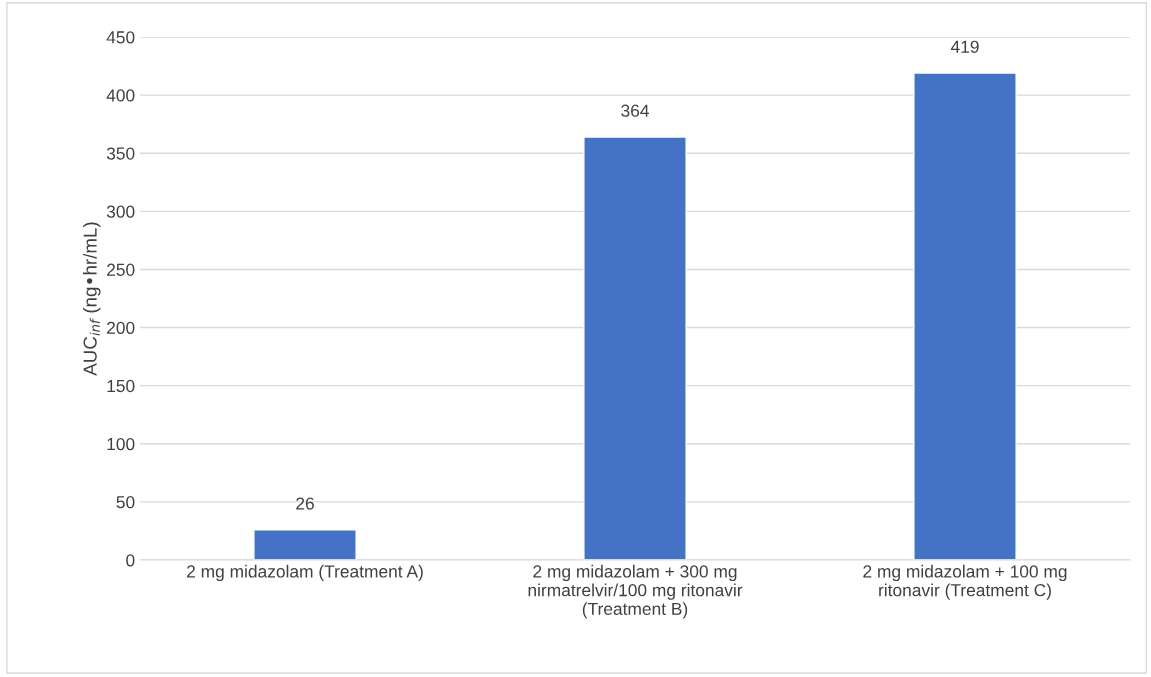 The image size is (1151, 677). I want to click on data-label: 419, so click(964, 46).